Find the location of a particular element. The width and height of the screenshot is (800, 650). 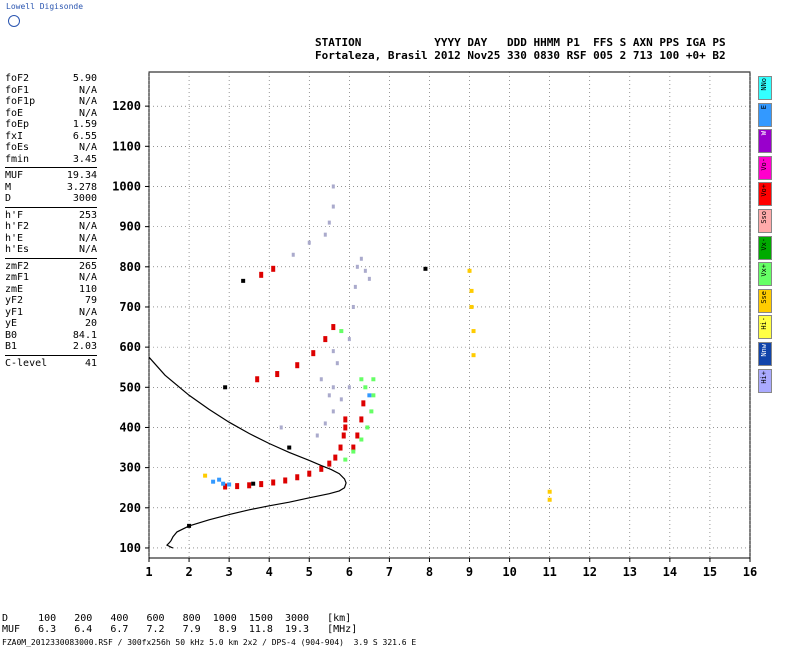

param-name: h'Es is located at coordinates (17, 249).